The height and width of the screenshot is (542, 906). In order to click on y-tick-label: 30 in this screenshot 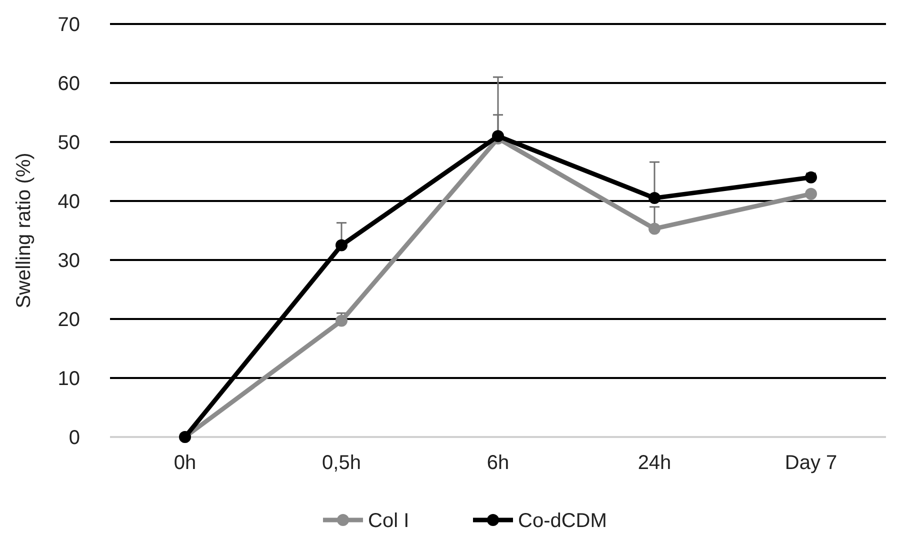, I will do `click(69, 261)`.